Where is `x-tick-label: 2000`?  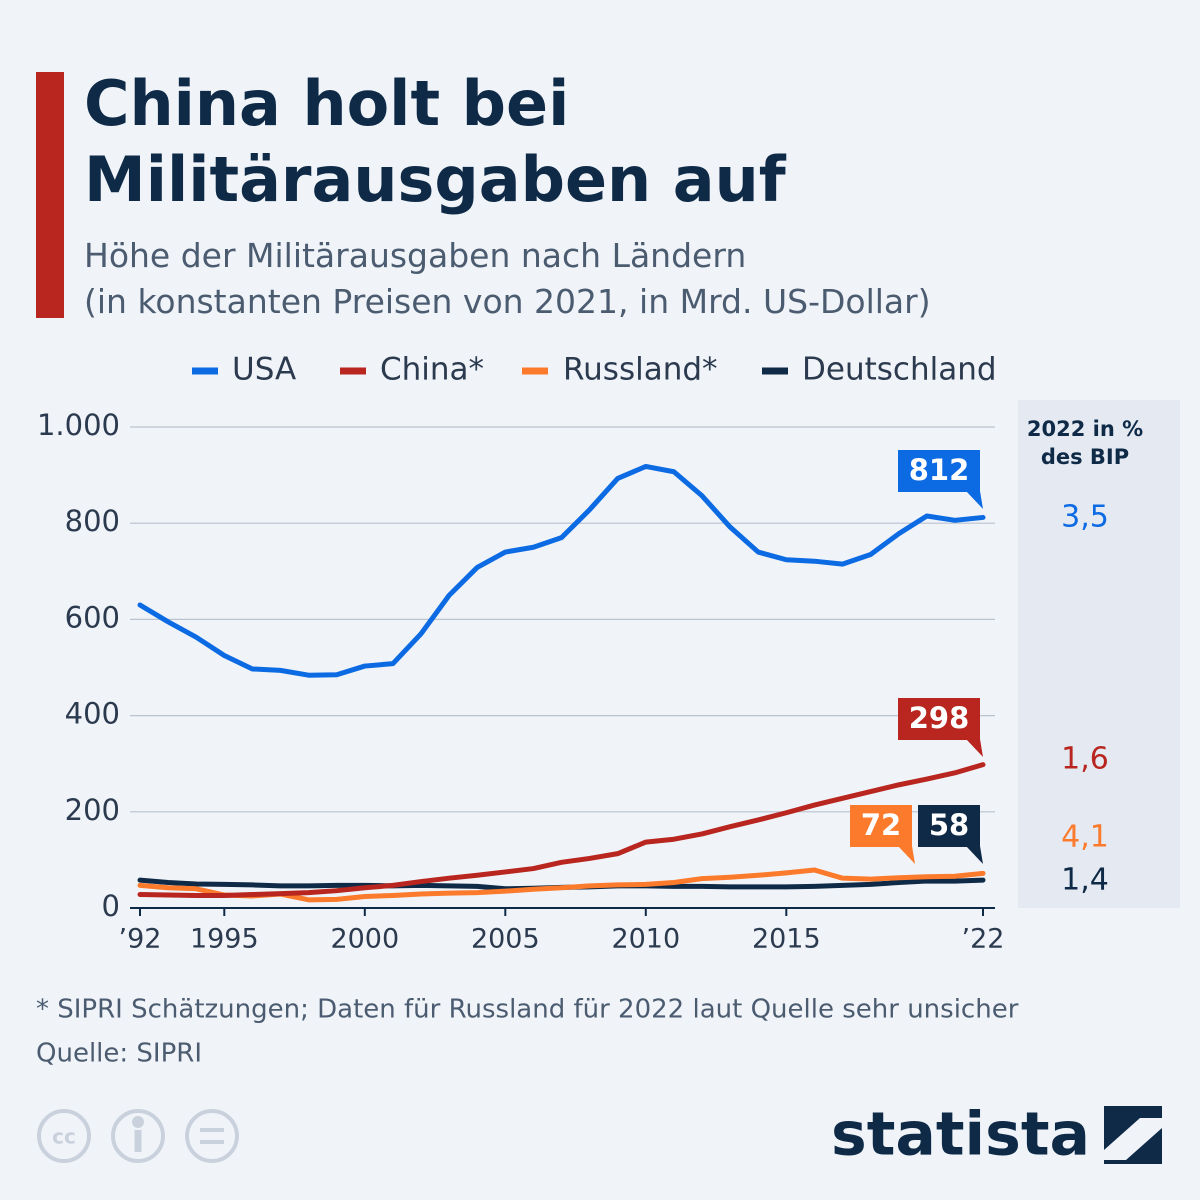 x-tick-label: 2000 is located at coordinates (364, 939).